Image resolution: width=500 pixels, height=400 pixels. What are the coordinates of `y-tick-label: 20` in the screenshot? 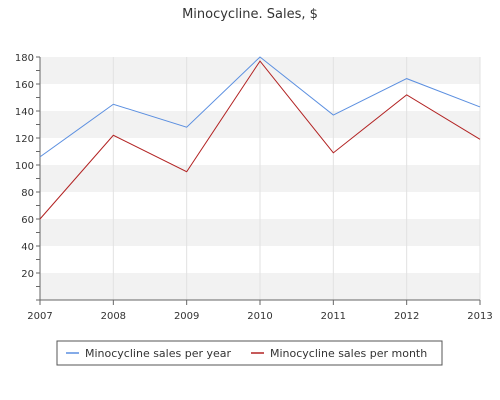 It's located at (27, 274).